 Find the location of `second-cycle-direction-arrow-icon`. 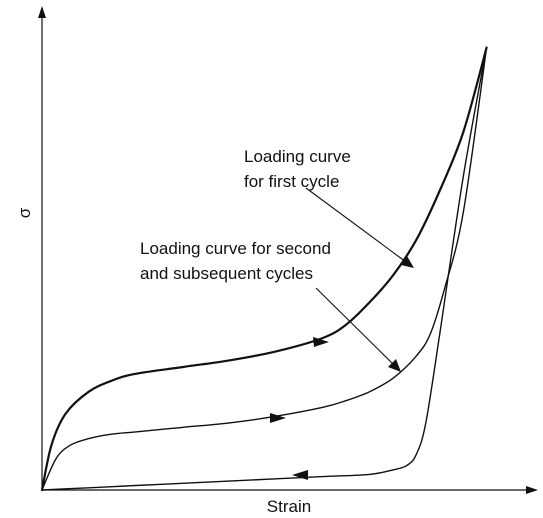

second-cycle-direction-arrow-icon is located at coordinates (278, 418).